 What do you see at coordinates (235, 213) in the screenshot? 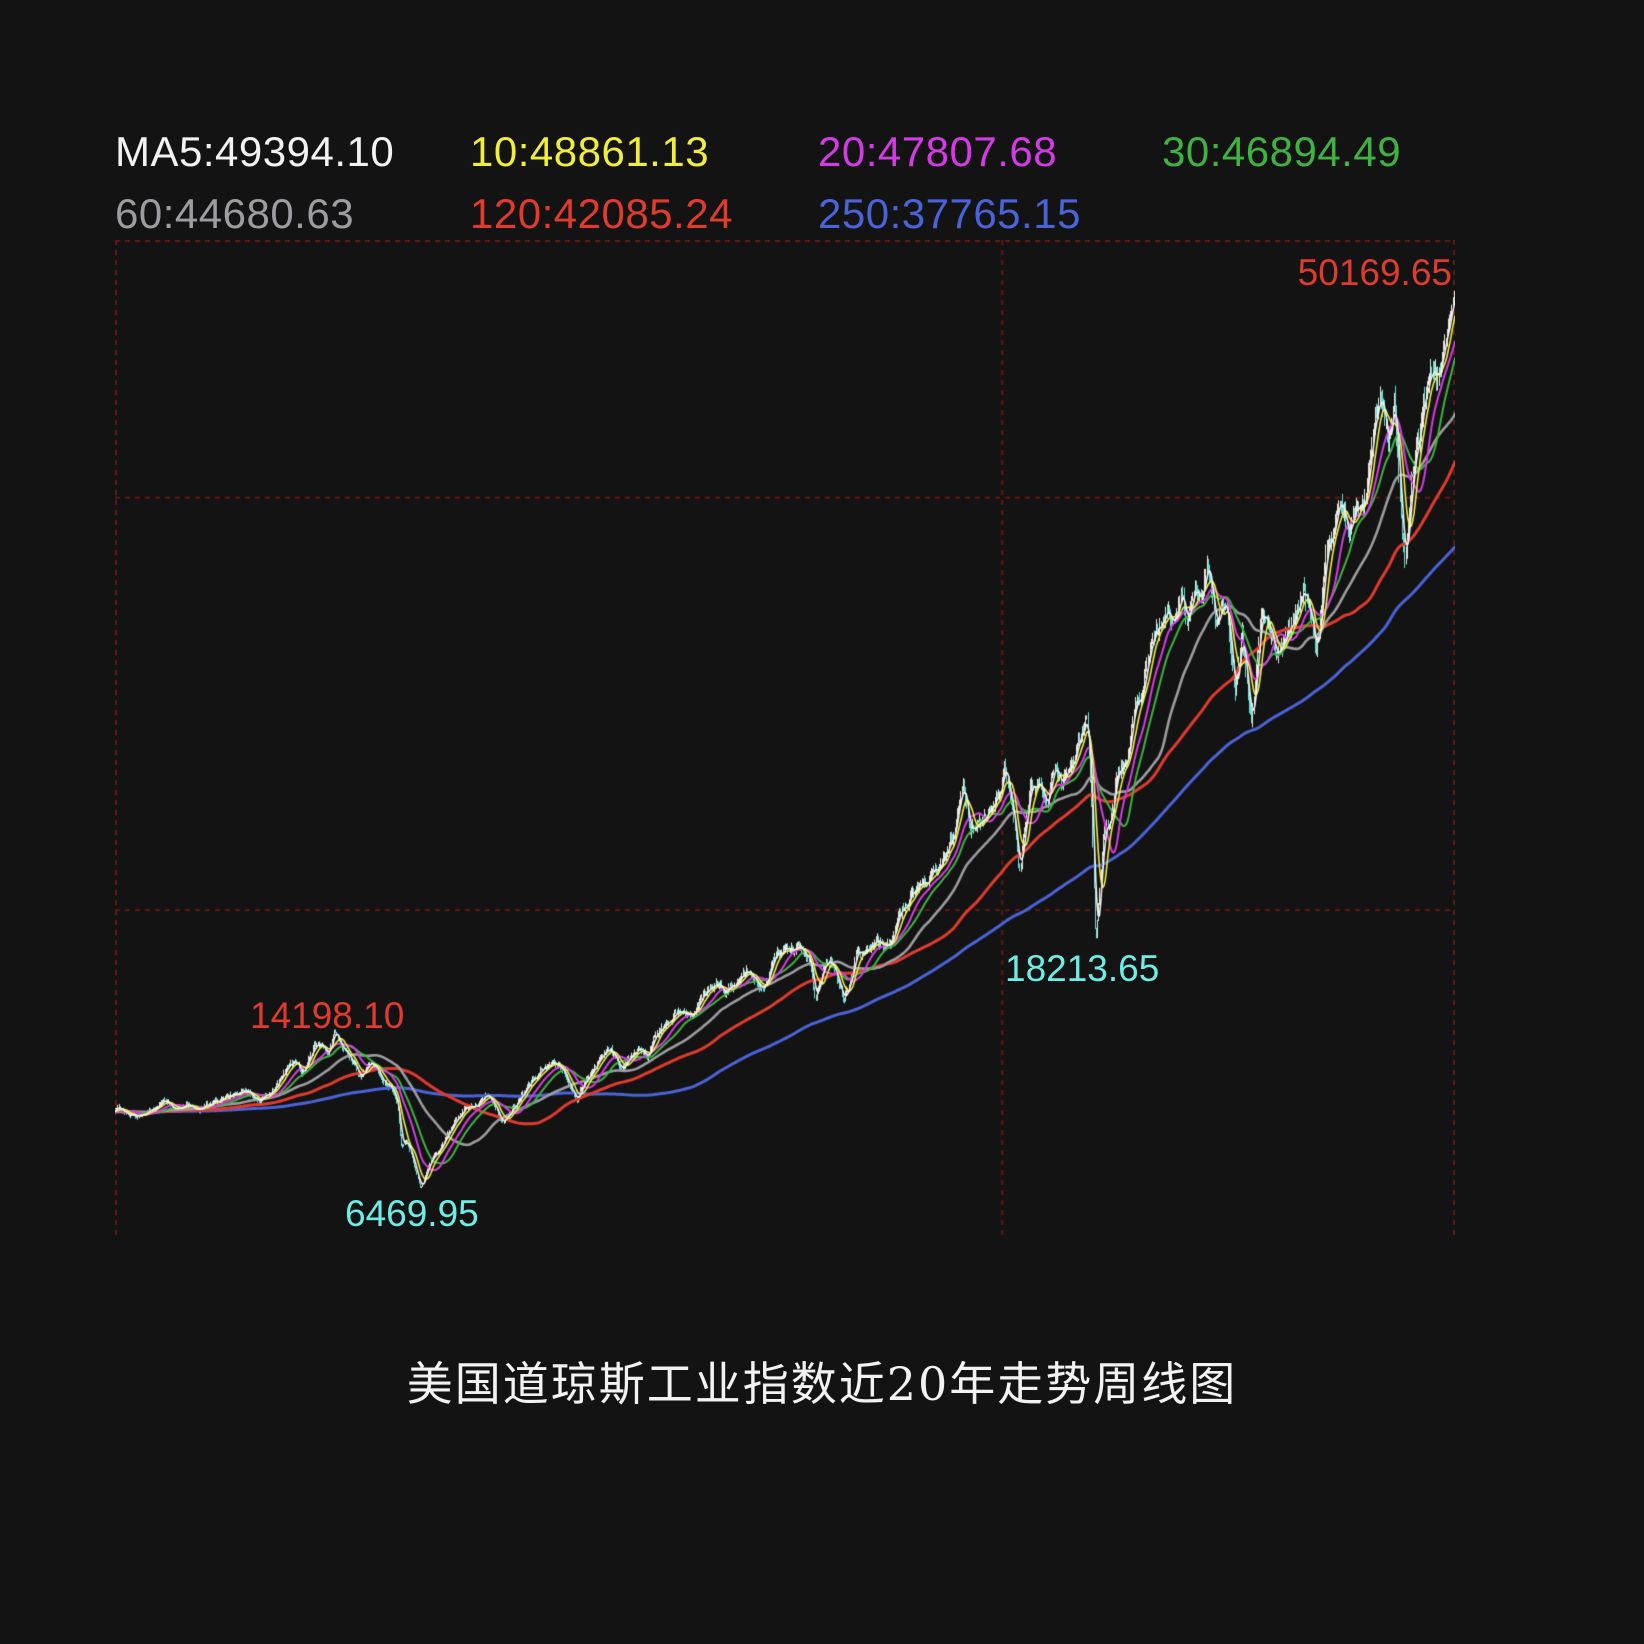
I see `ma60-legend-label: 60:44680.63` at bounding box center [235, 213].